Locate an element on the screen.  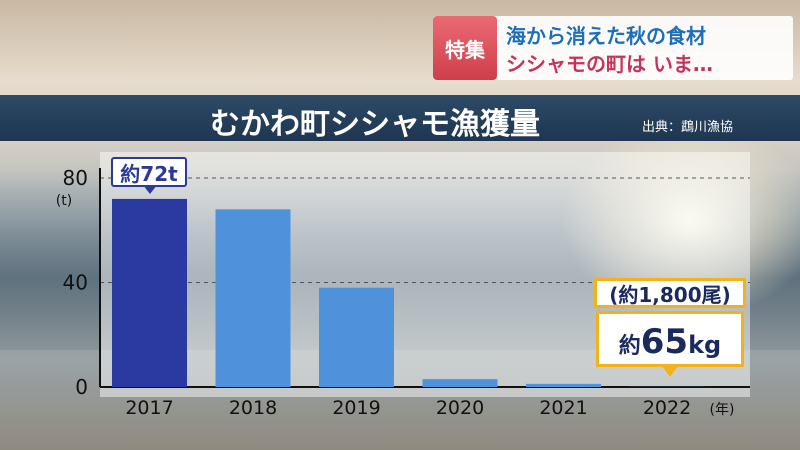
x-tick-2018: 2018 is located at coordinates (253, 408).